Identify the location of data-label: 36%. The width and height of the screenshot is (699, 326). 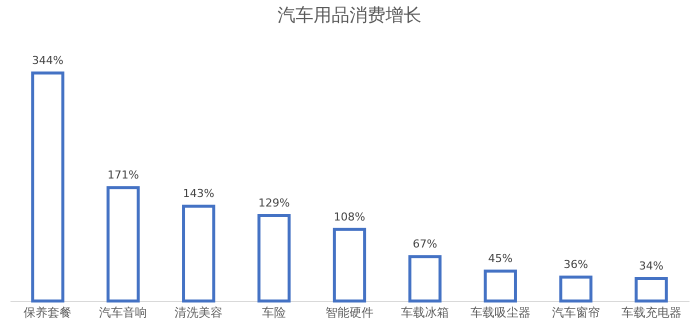
(576, 265).